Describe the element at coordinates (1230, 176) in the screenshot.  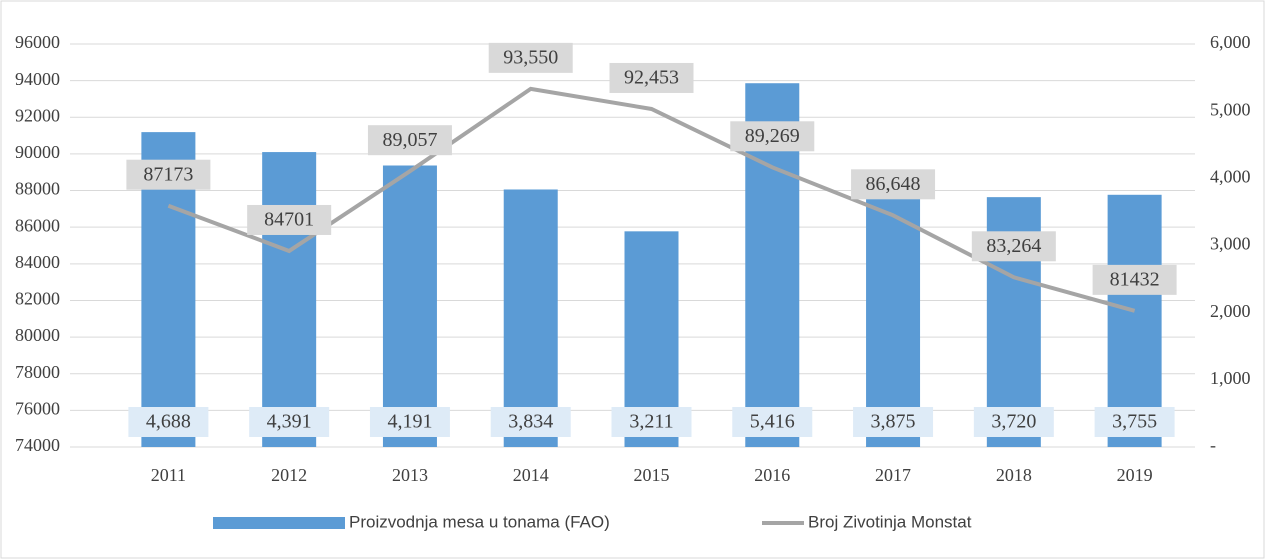
I see `y2-tick-label: 4,000` at that location.